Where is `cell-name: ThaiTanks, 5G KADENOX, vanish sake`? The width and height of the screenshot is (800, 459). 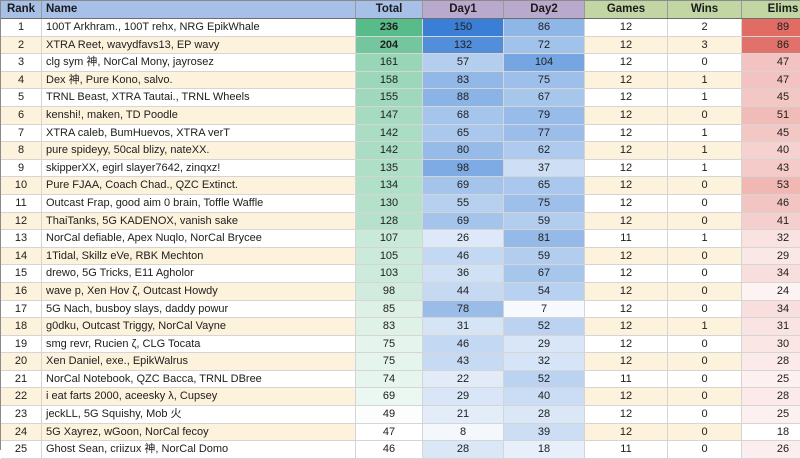 cell-name: ThaiTanks, 5G KADENOX, vanish sake is located at coordinates (199, 221).